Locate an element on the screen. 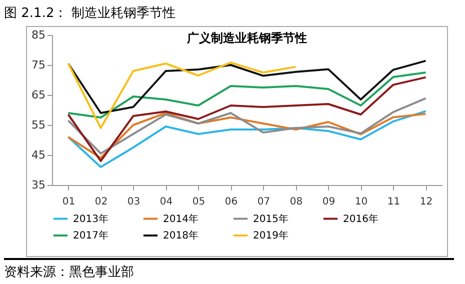  x-tick-label: 09 is located at coordinates (329, 202).